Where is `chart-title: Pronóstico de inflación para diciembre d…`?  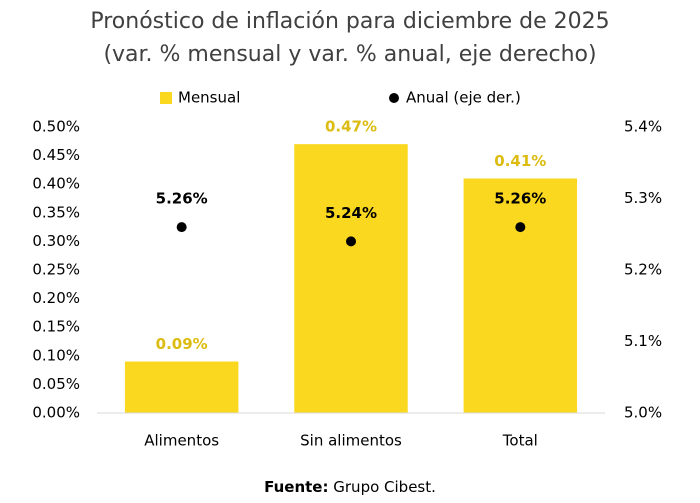 chart-title: Pronóstico de inflación para diciembre d… is located at coordinates (349, 21).